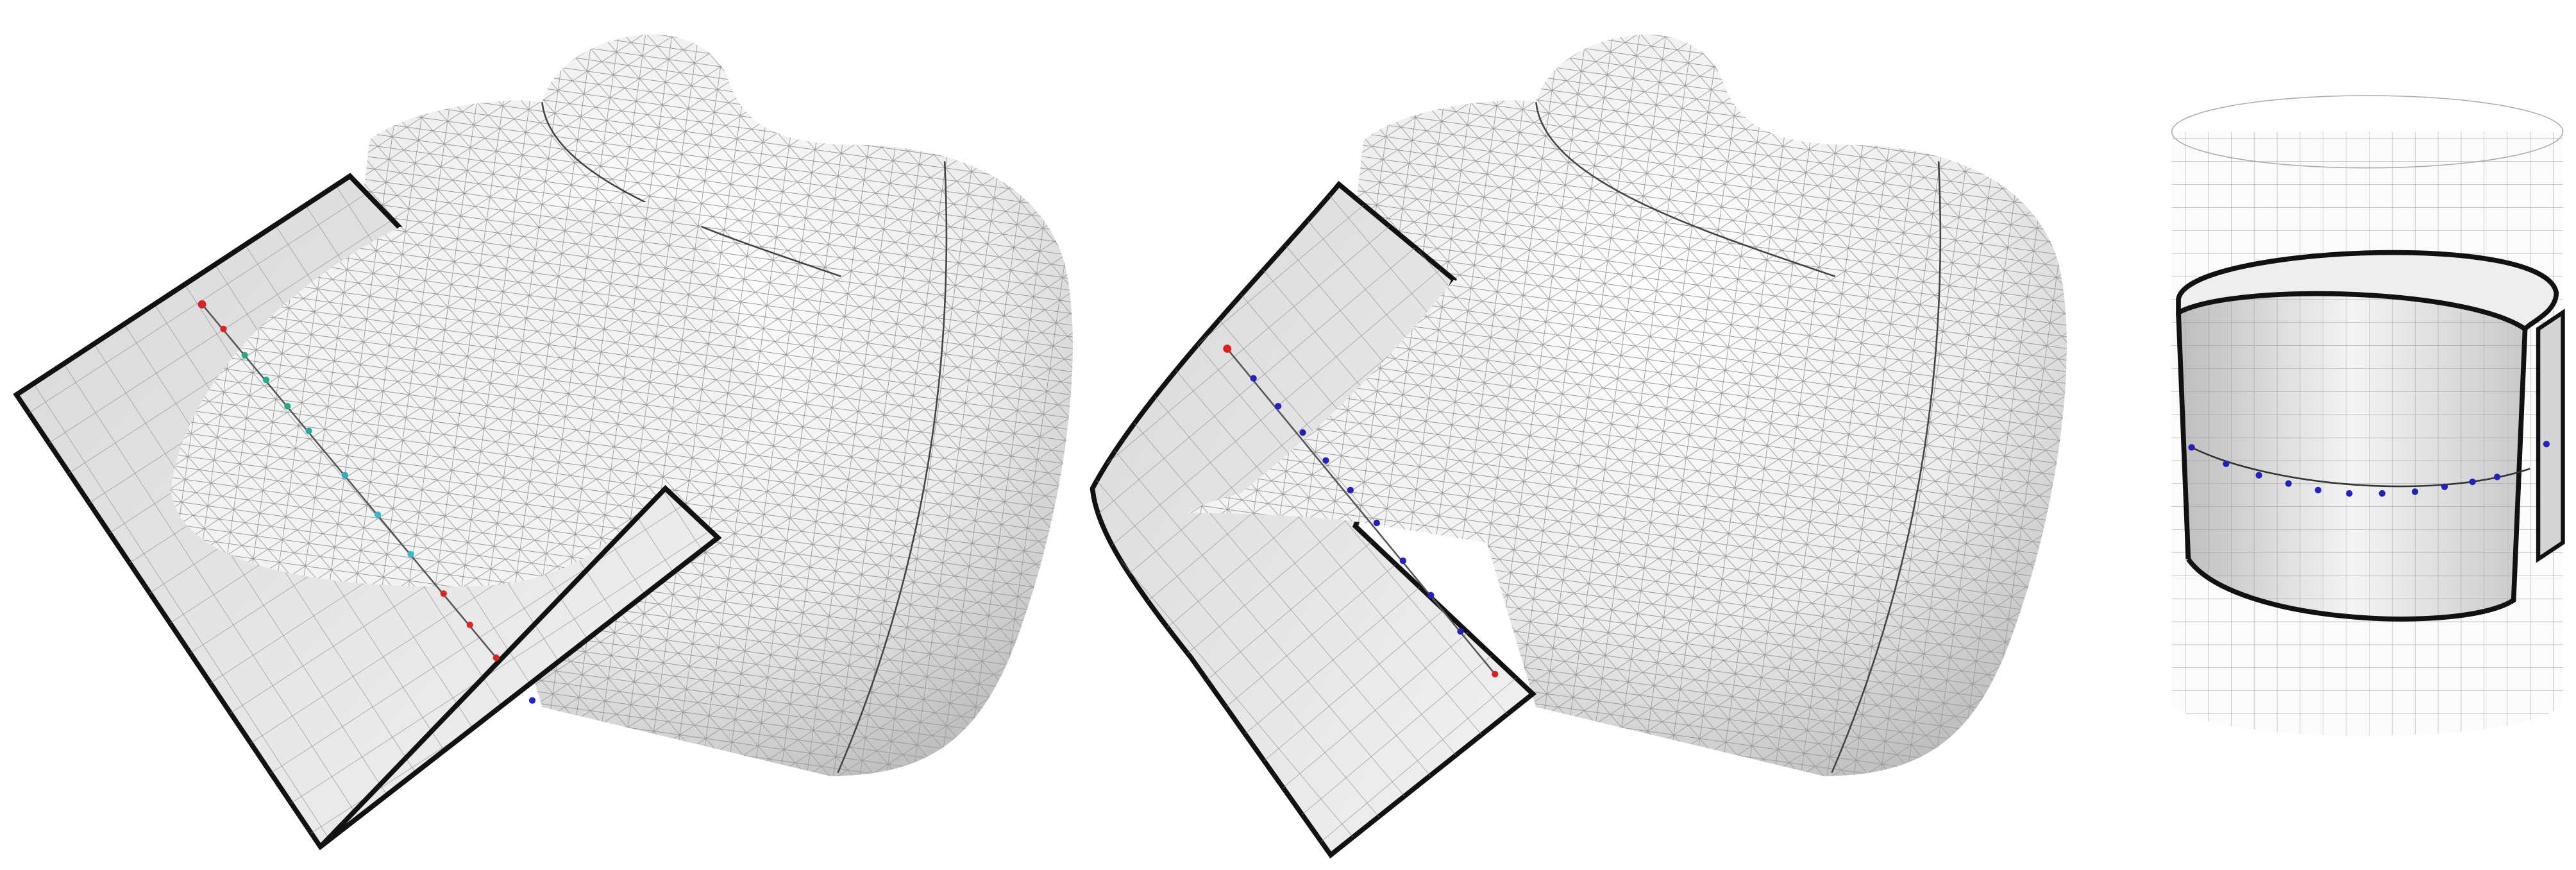 The height and width of the screenshot is (870, 2576). I want to click on band-outline, so click(2352, 467).